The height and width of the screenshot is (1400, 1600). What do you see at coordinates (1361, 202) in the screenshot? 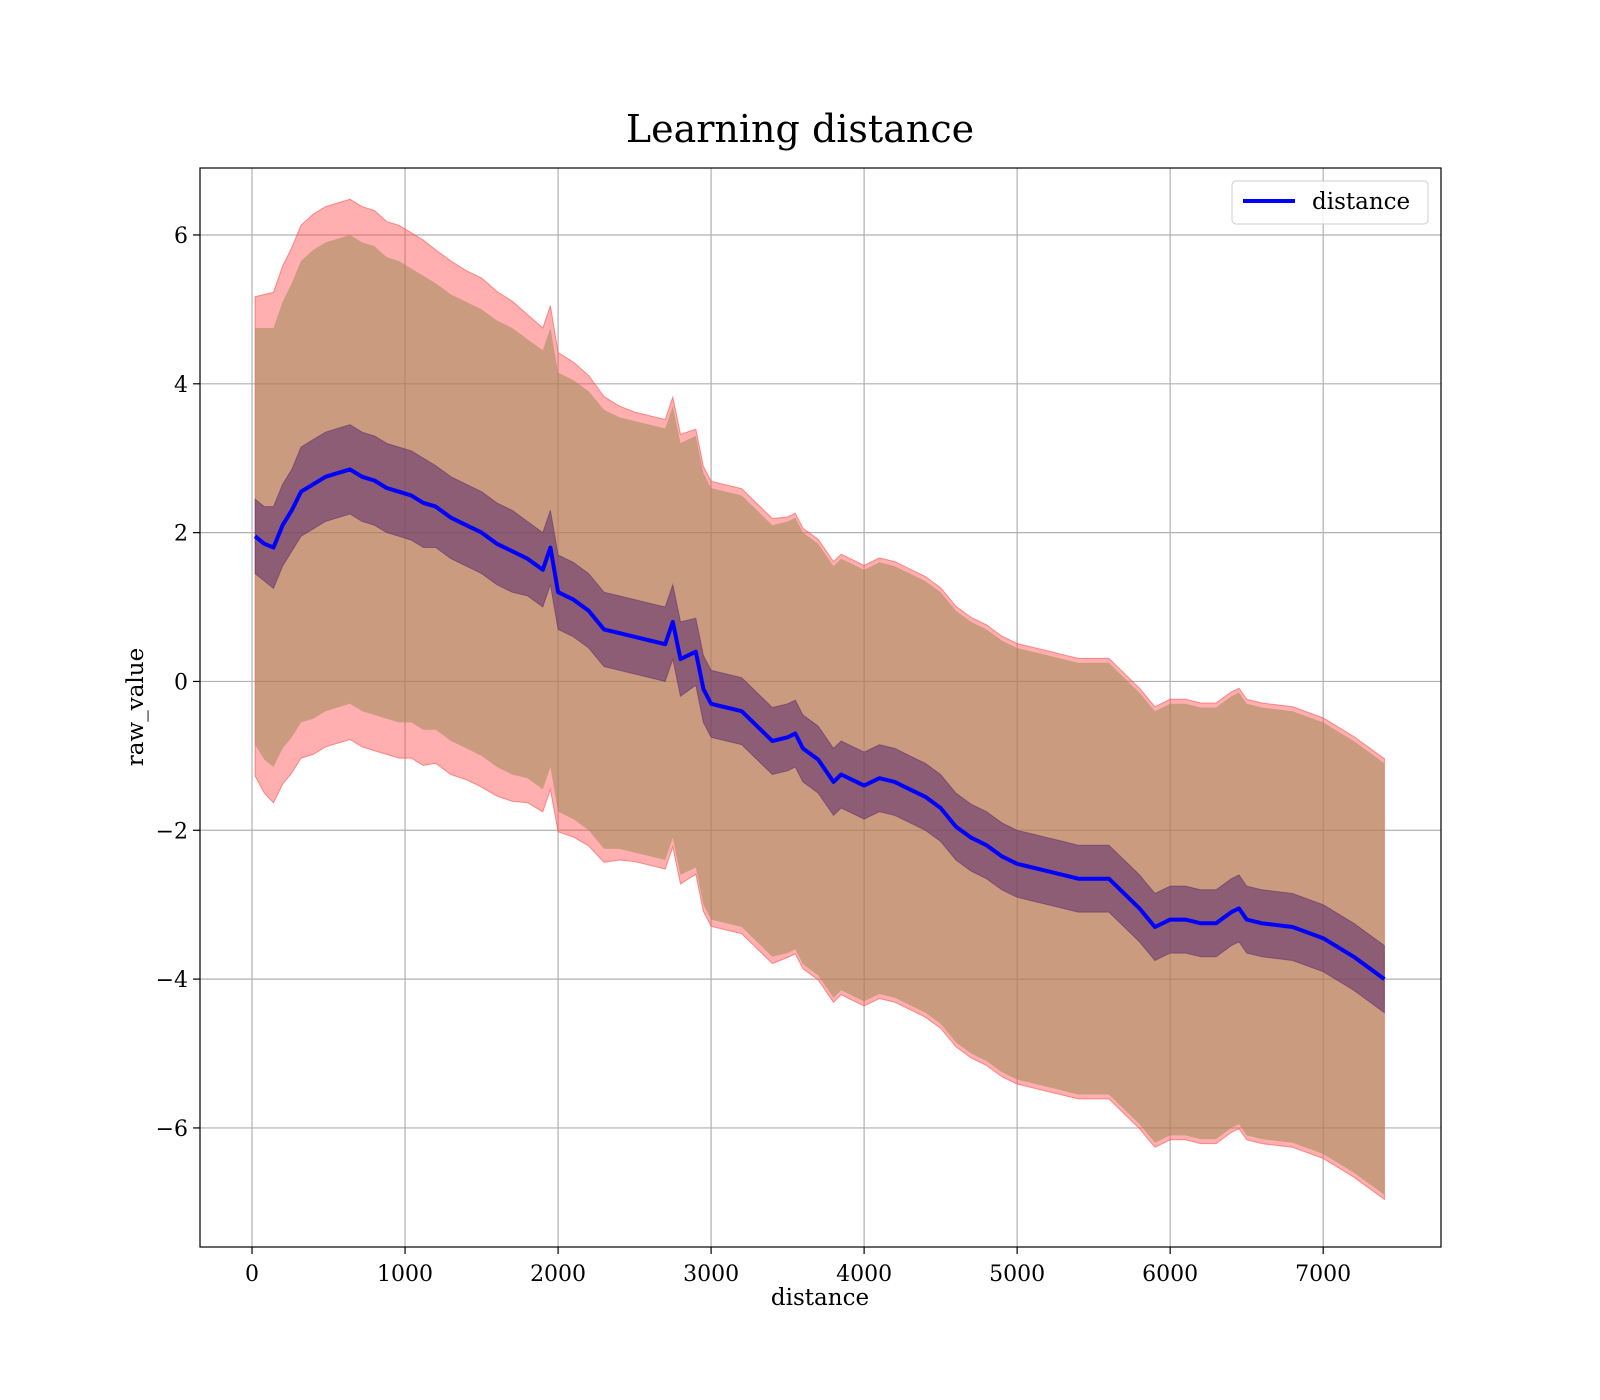
I see `legend-label-distance: distance` at bounding box center [1361, 202].